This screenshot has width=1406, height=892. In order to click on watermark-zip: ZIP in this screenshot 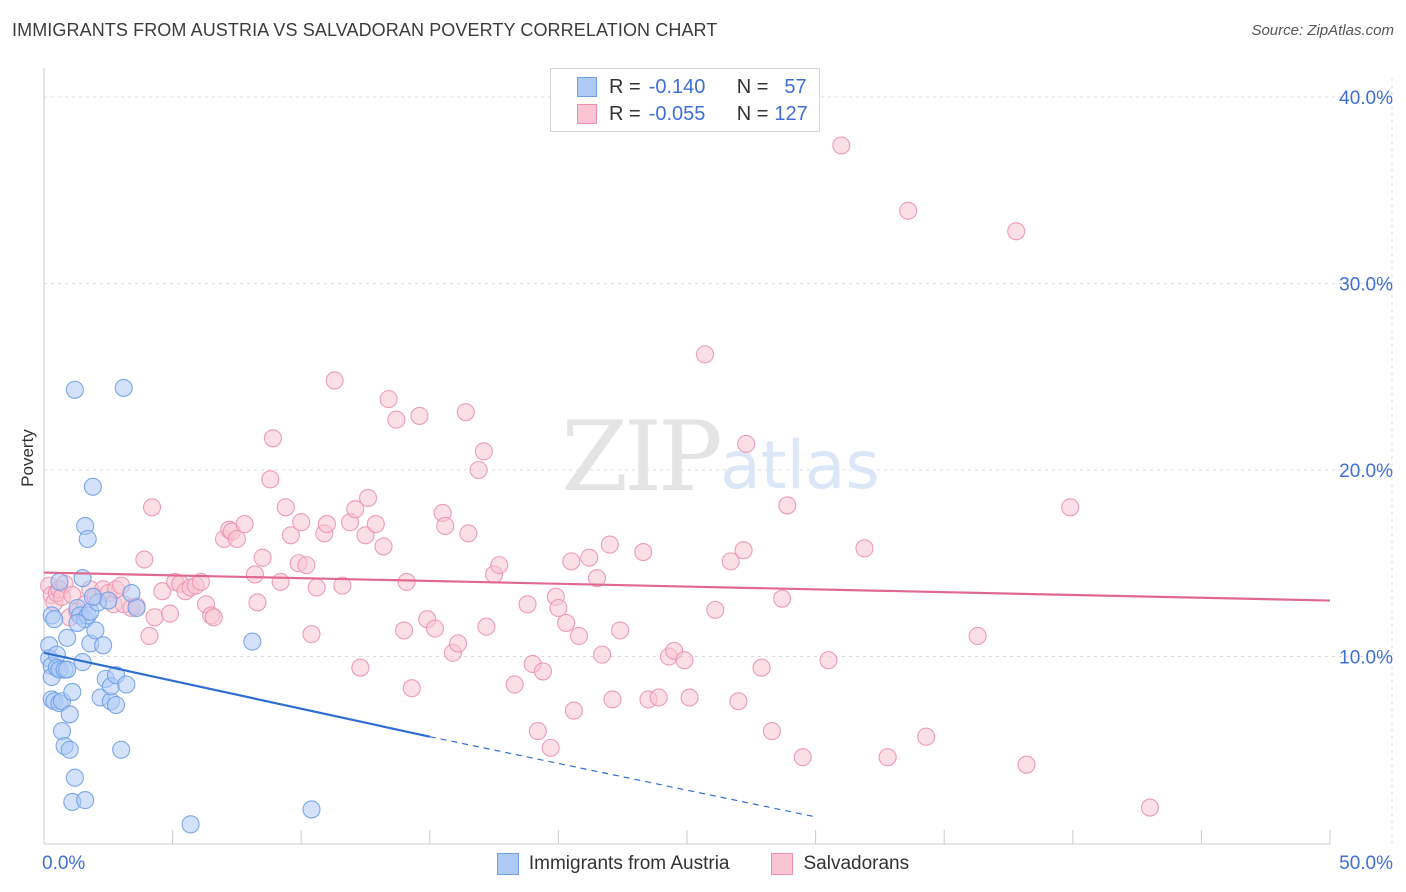, I will do `click(640, 457)`.